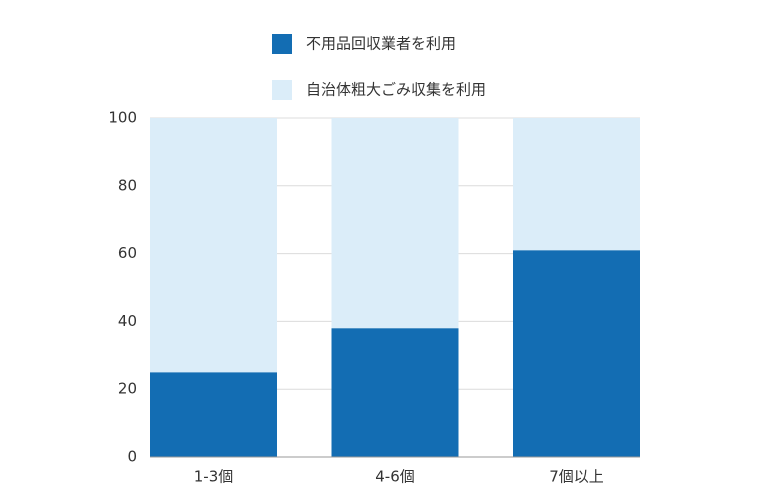 This screenshot has height=500, width=768. What do you see at coordinates (214, 477) in the screenshot?
I see `x-tick-label: 1-3個` at bounding box center [214, 477].